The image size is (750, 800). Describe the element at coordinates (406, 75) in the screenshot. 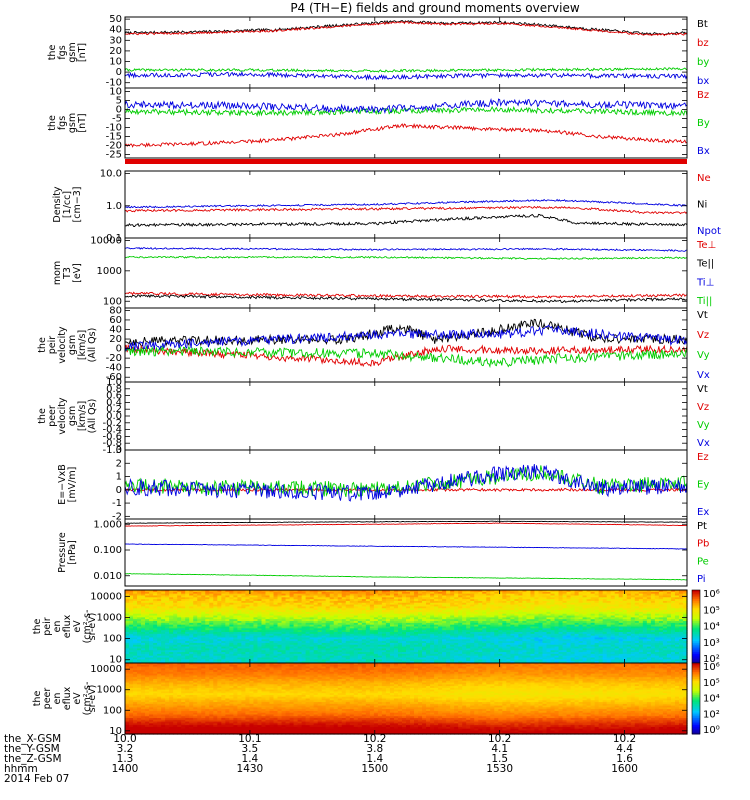

I see `series-line-bx` at that location.